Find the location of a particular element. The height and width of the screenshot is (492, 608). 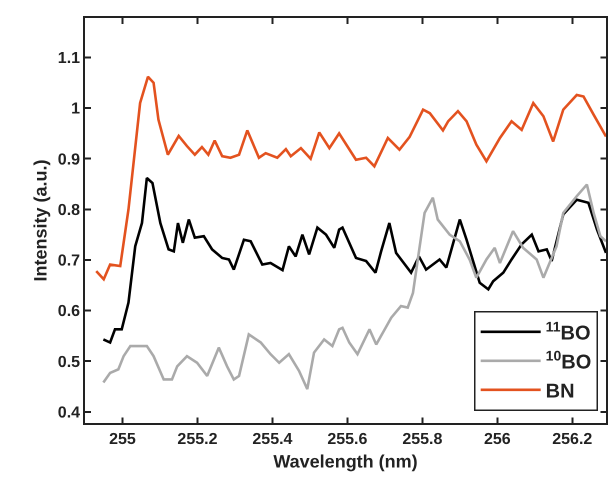

y-tick-label: 1.1 is located at coordinates (69, 59).